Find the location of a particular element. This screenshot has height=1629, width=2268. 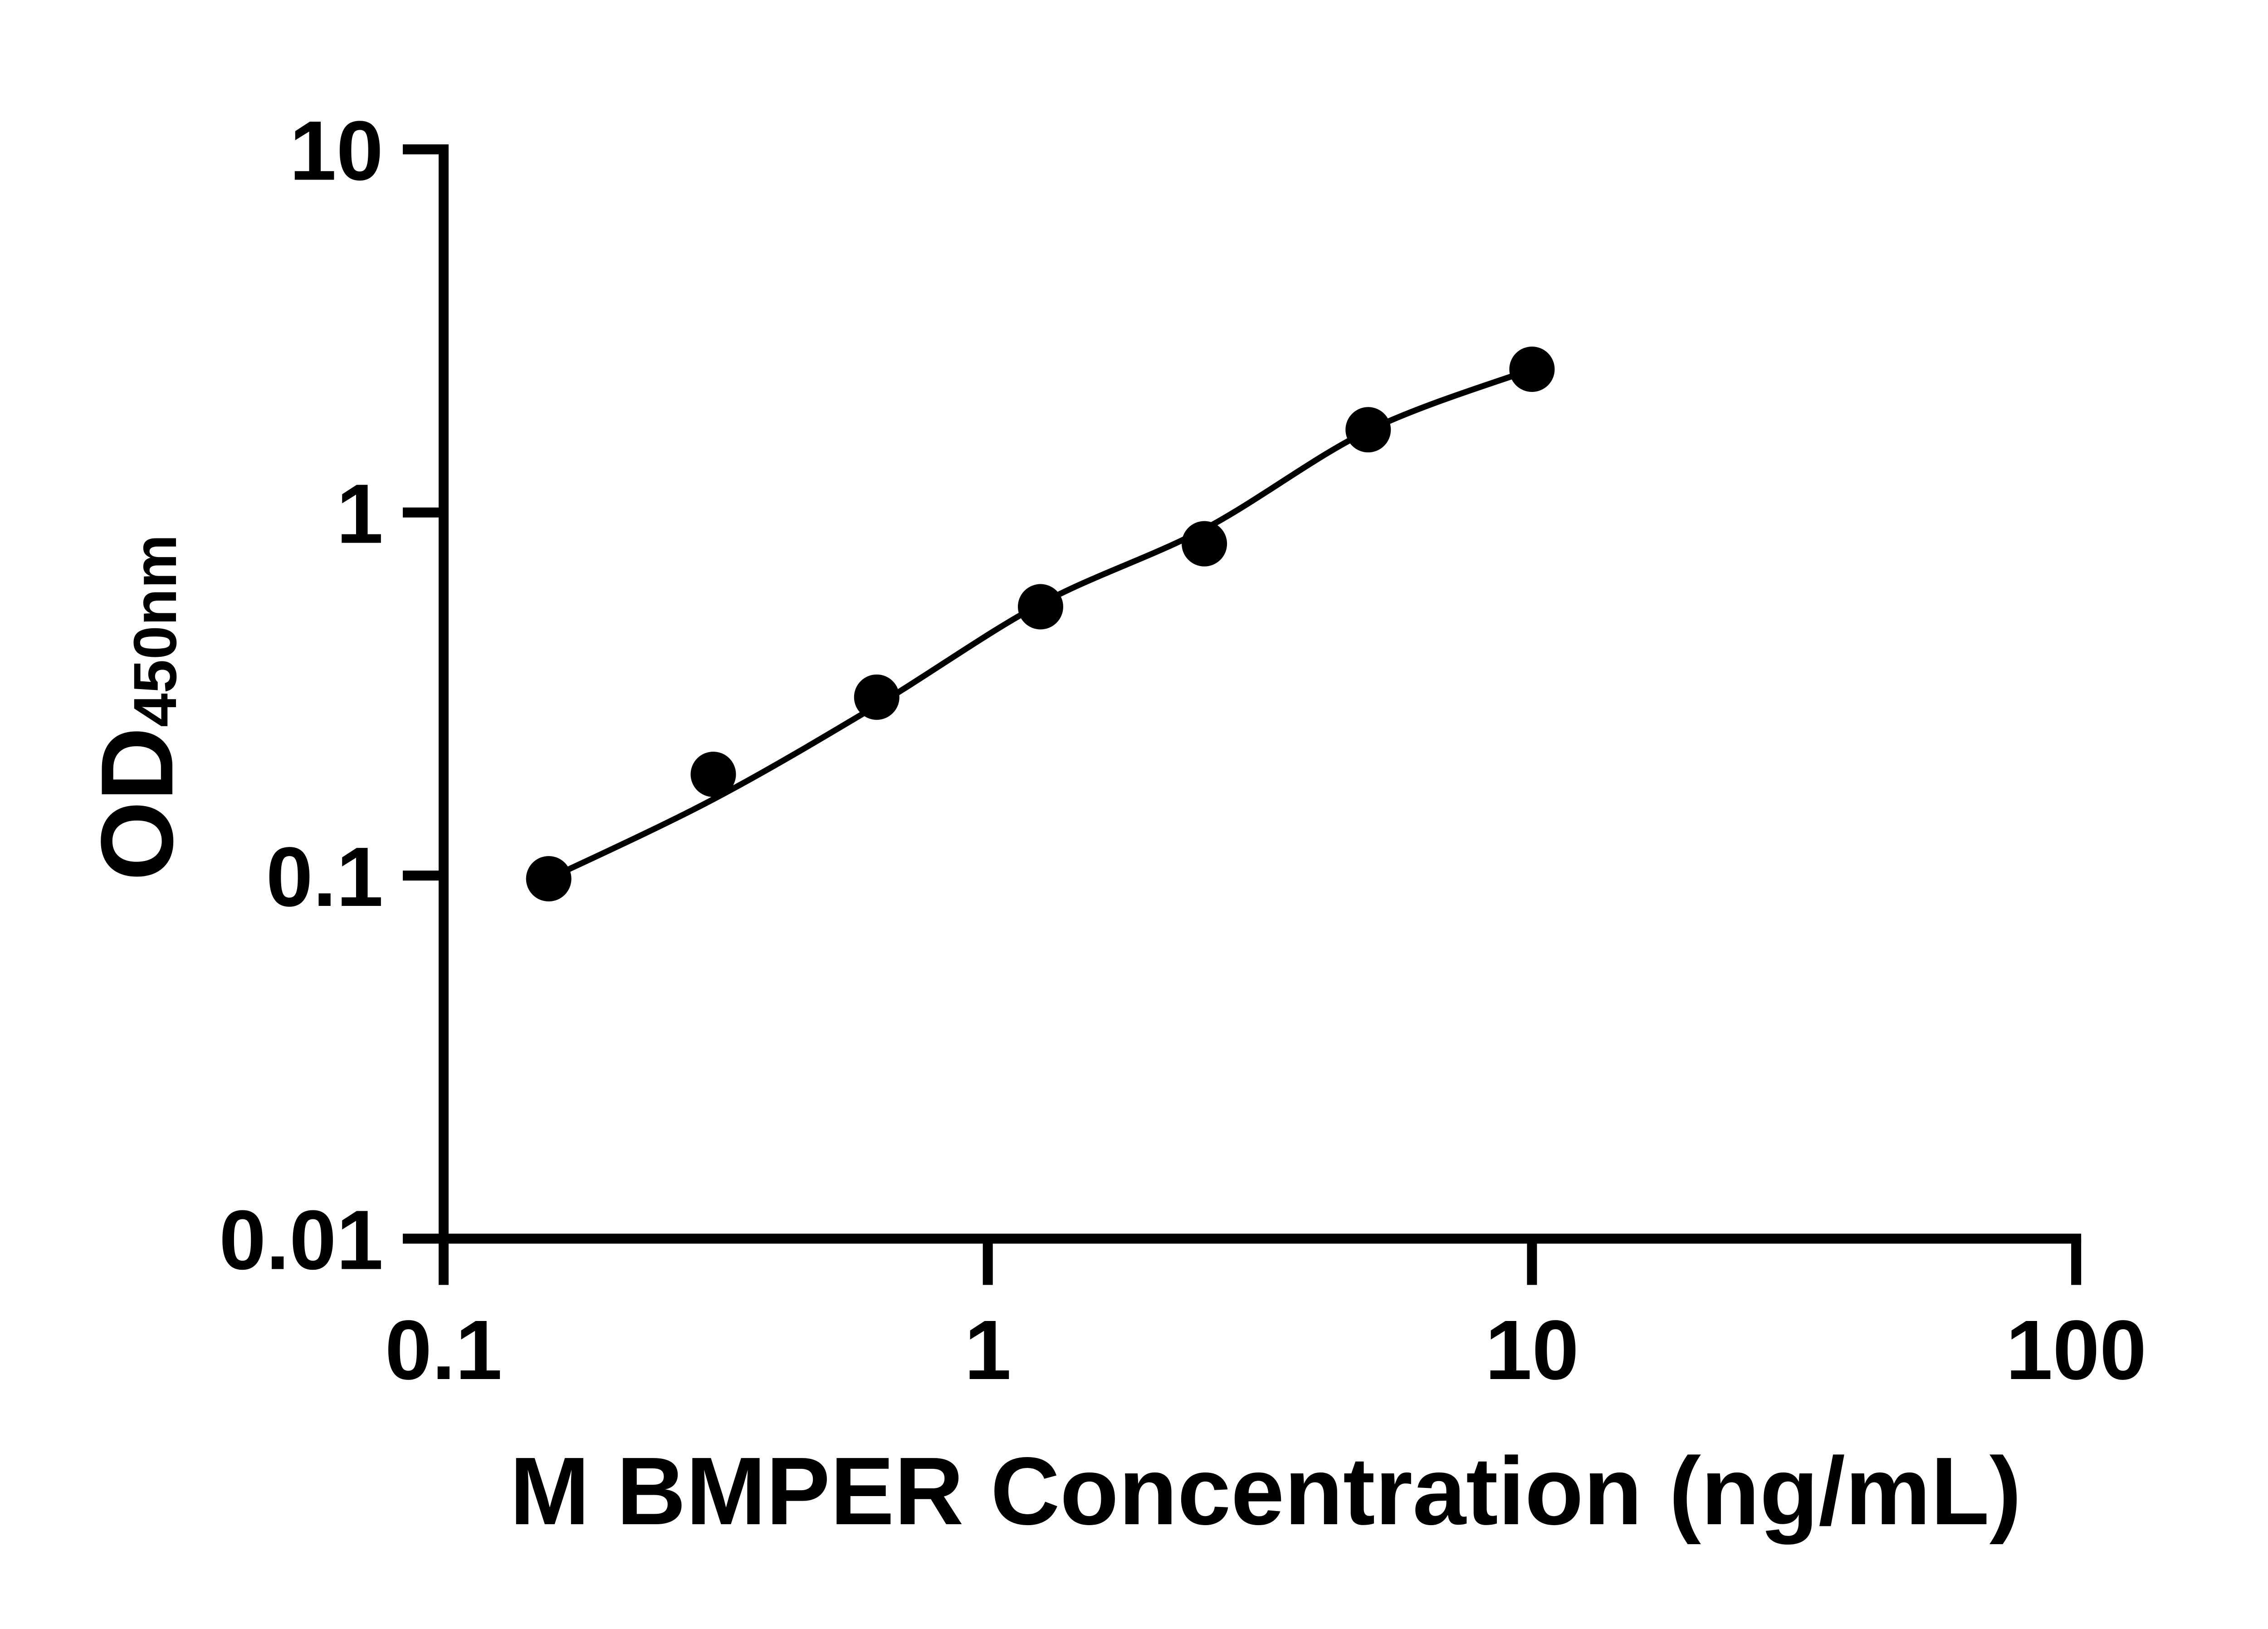

x-axis-title: M BMPER Concentration (ng/mL) is located at coordinates (1266, 1491).